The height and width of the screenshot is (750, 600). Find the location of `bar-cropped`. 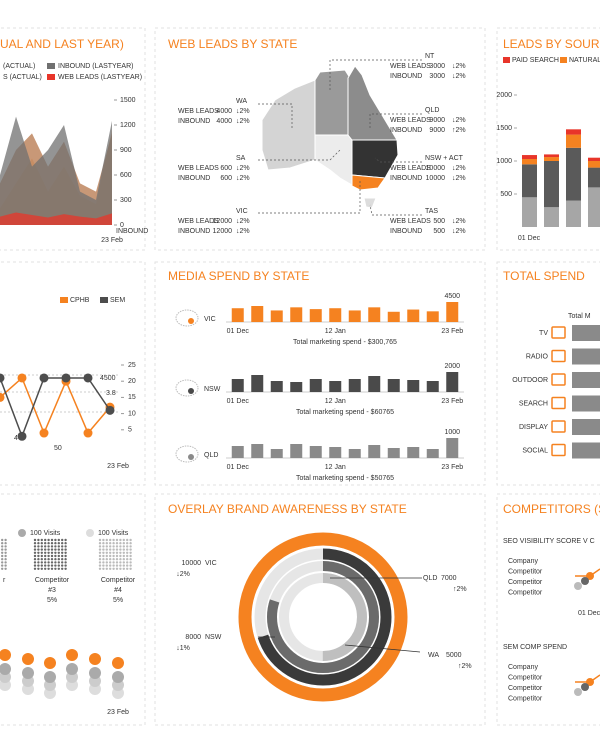

bar-cropped is located at coordinates (586, 427).